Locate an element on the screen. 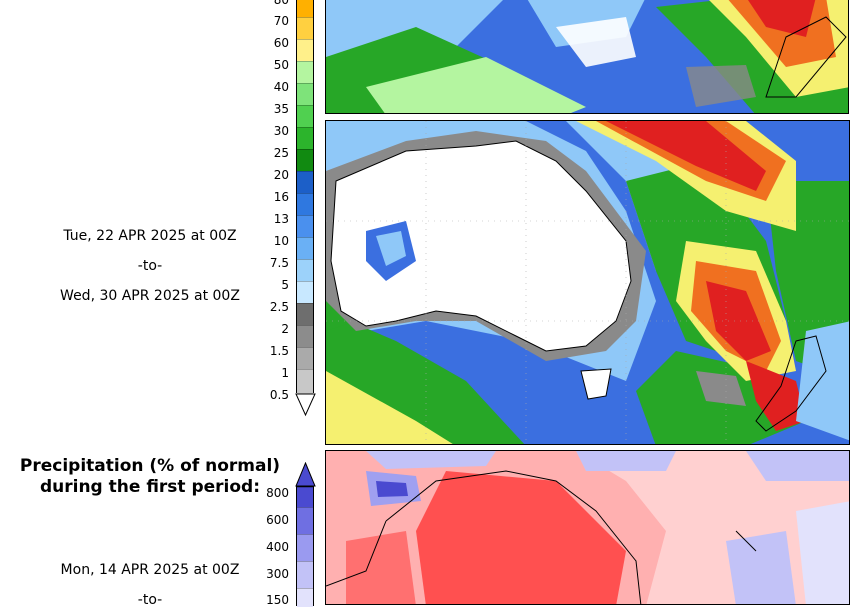 This screenshot has width=850, height=608. scale-label: 40 is located at coordinates (281, 87).